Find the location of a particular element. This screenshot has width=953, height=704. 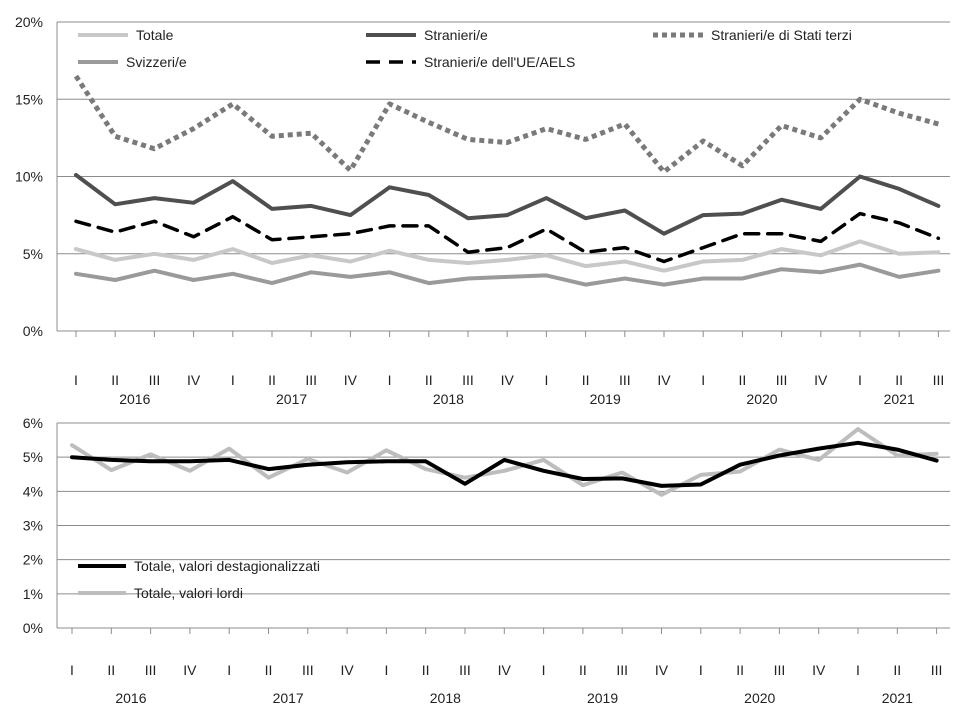

legend-label-stranieri-e-dell-ue-aels: Stranieri/e dell'UE/AELS is located at coordinates (499, 62).